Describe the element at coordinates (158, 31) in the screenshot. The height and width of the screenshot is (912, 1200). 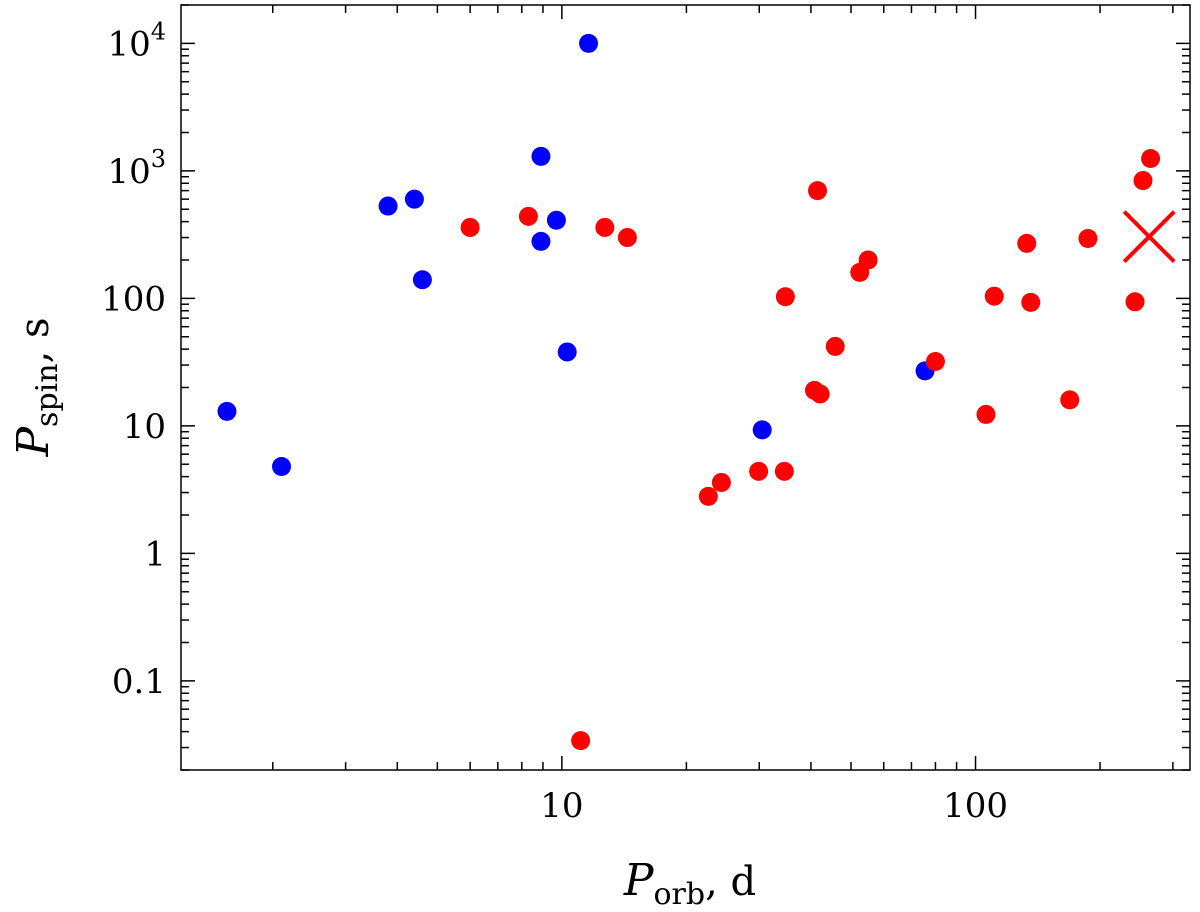
I see `y-tick-label-exponent: 4` at that location.